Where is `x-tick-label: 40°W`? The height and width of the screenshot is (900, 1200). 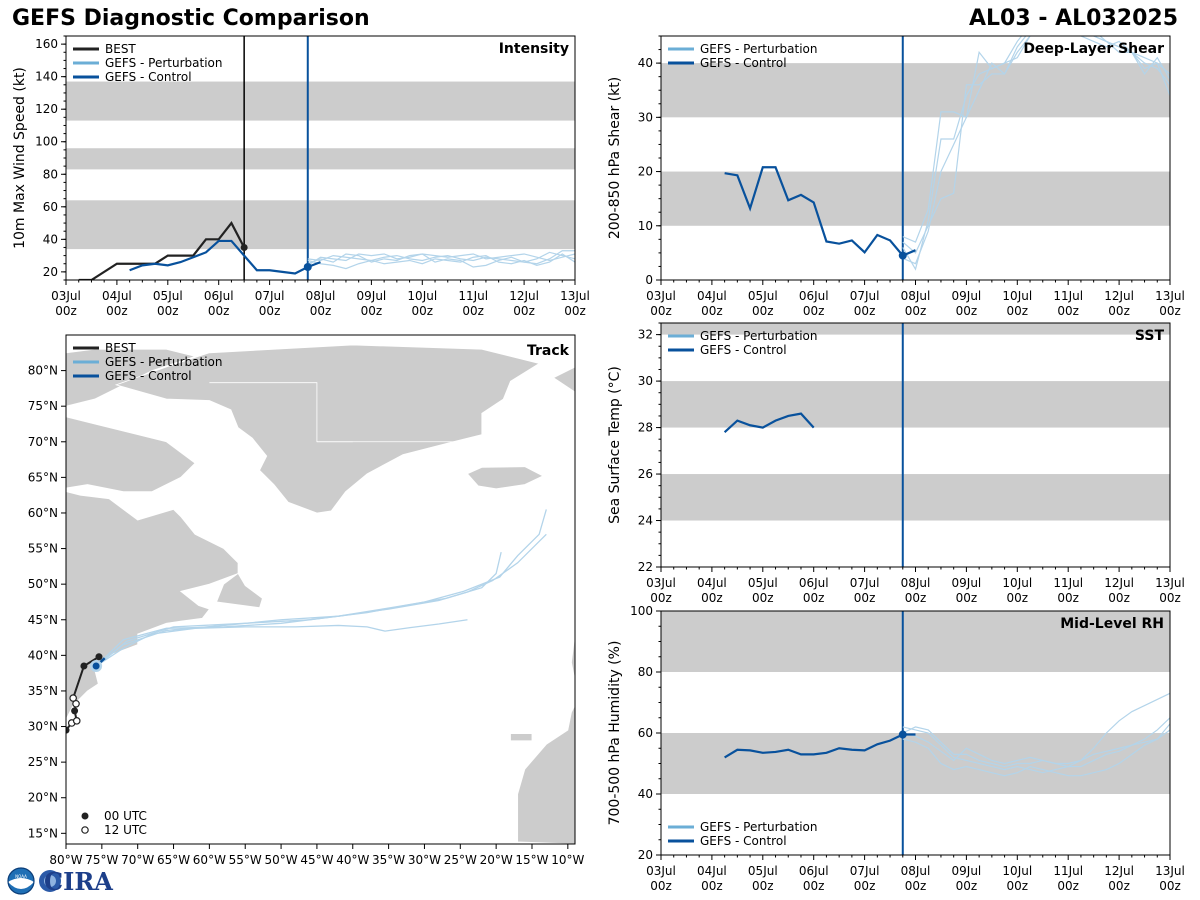
x-tick-label: 40°W is located at coordinates (352, 860).